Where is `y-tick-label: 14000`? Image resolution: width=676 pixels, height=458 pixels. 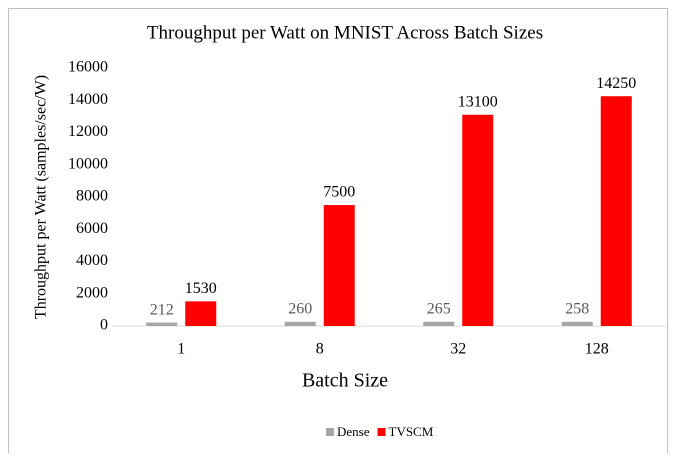
y-tick-label: 14000 is located at coordinates (88, 99).